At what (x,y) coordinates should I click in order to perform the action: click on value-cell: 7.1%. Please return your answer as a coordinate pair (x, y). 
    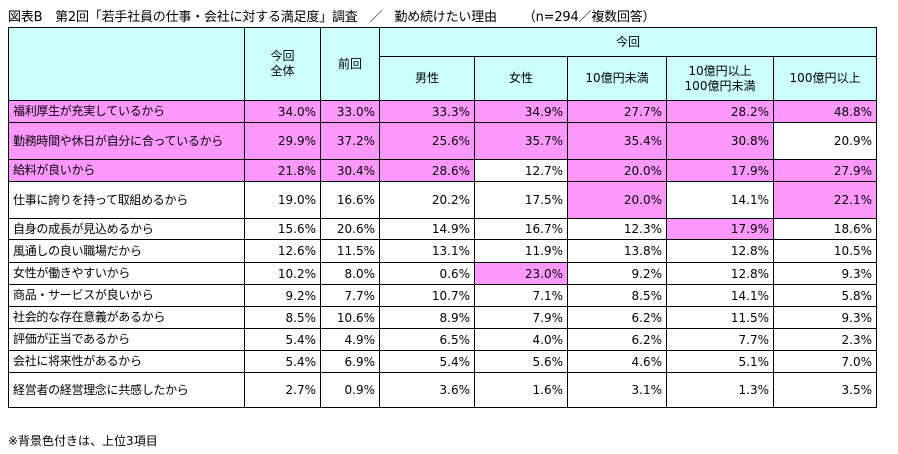
    Looking at the image, I should click on (521, 295).